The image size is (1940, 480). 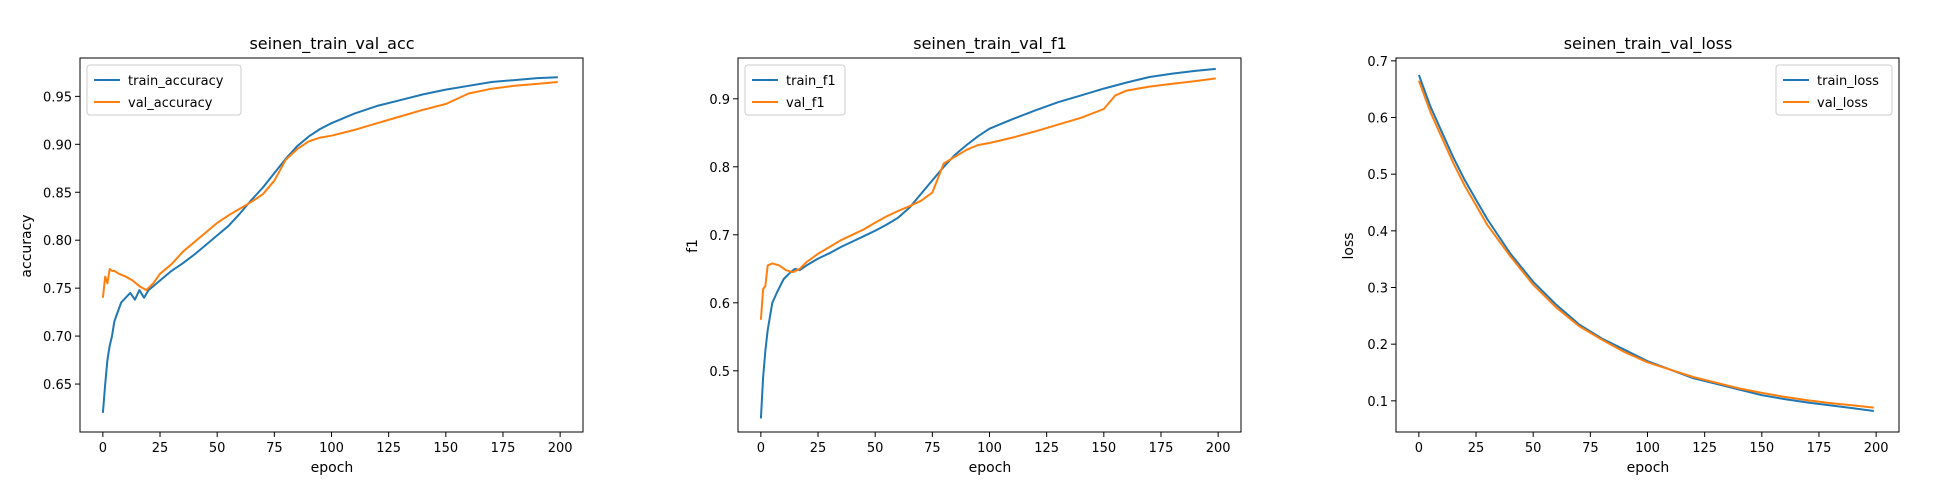 I want to click on legend-box, so click(x=164, y=90).